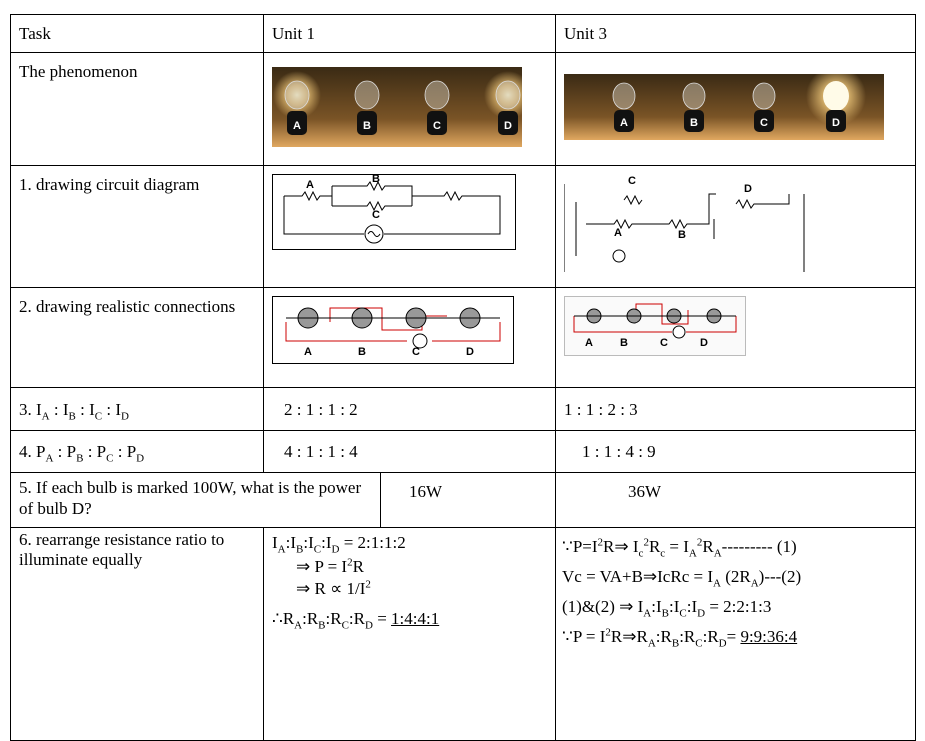 This screenshot has width=925, height=741. I want to click on photo-cell: A B C D, so click(409, 109).